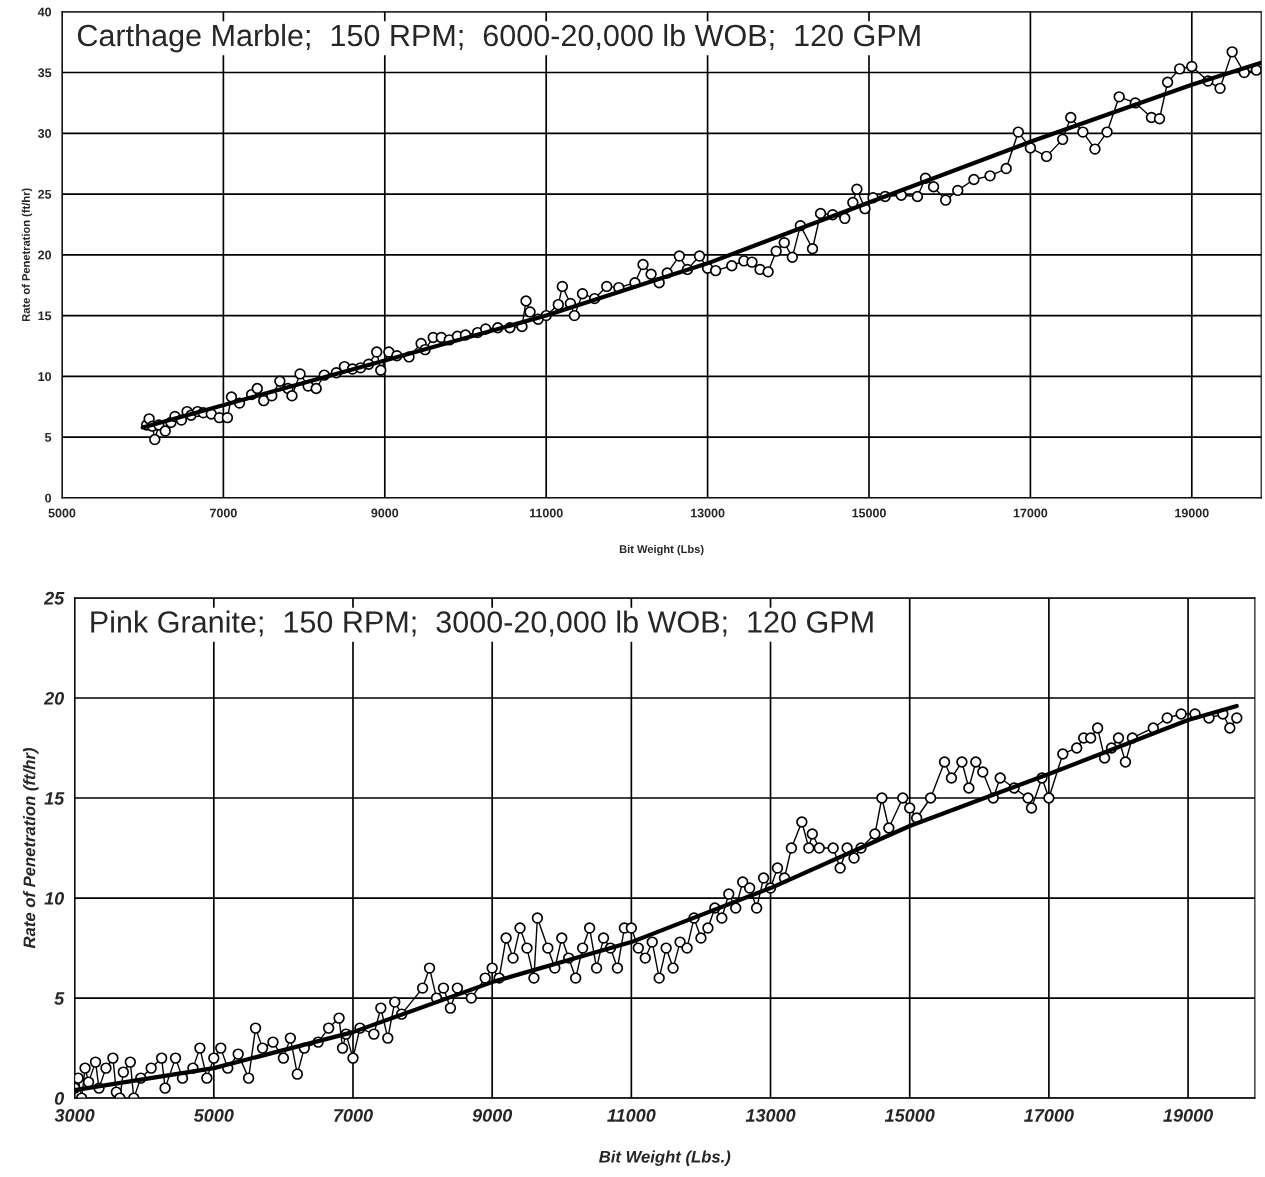  What do you see at coordinates (44, 73) in the screenshot?
I see `y-tick-label: 35` at bounding box center [44, 73].